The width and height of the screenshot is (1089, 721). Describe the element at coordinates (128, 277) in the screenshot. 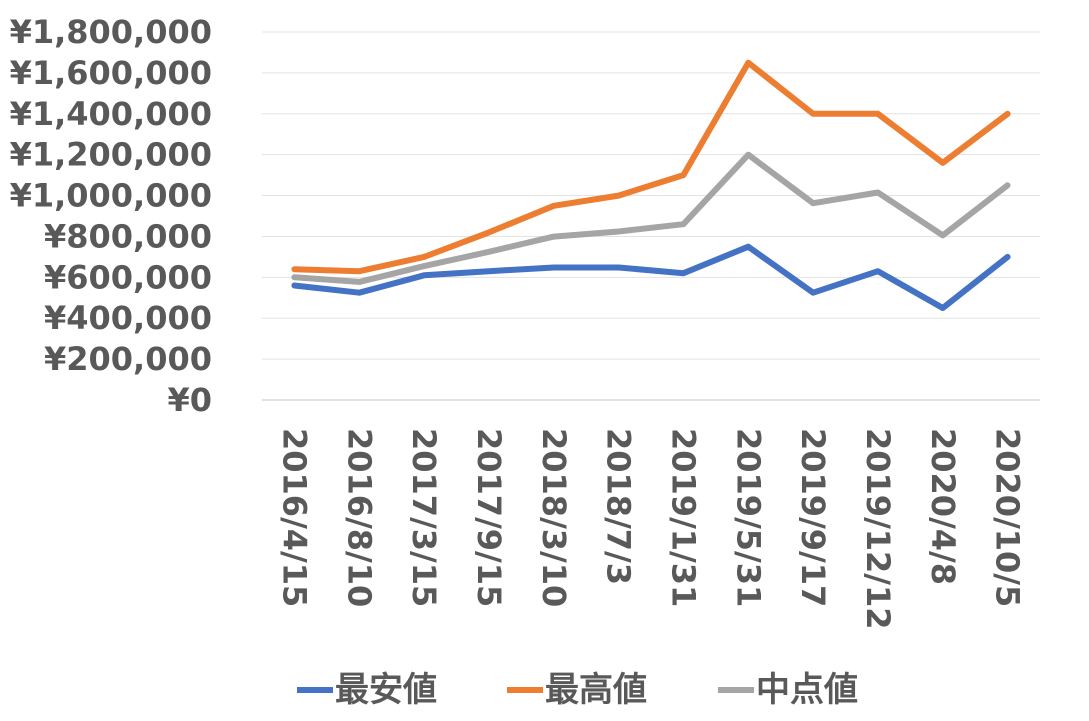

I see `y-tick-label: ¥600,000` at that location.